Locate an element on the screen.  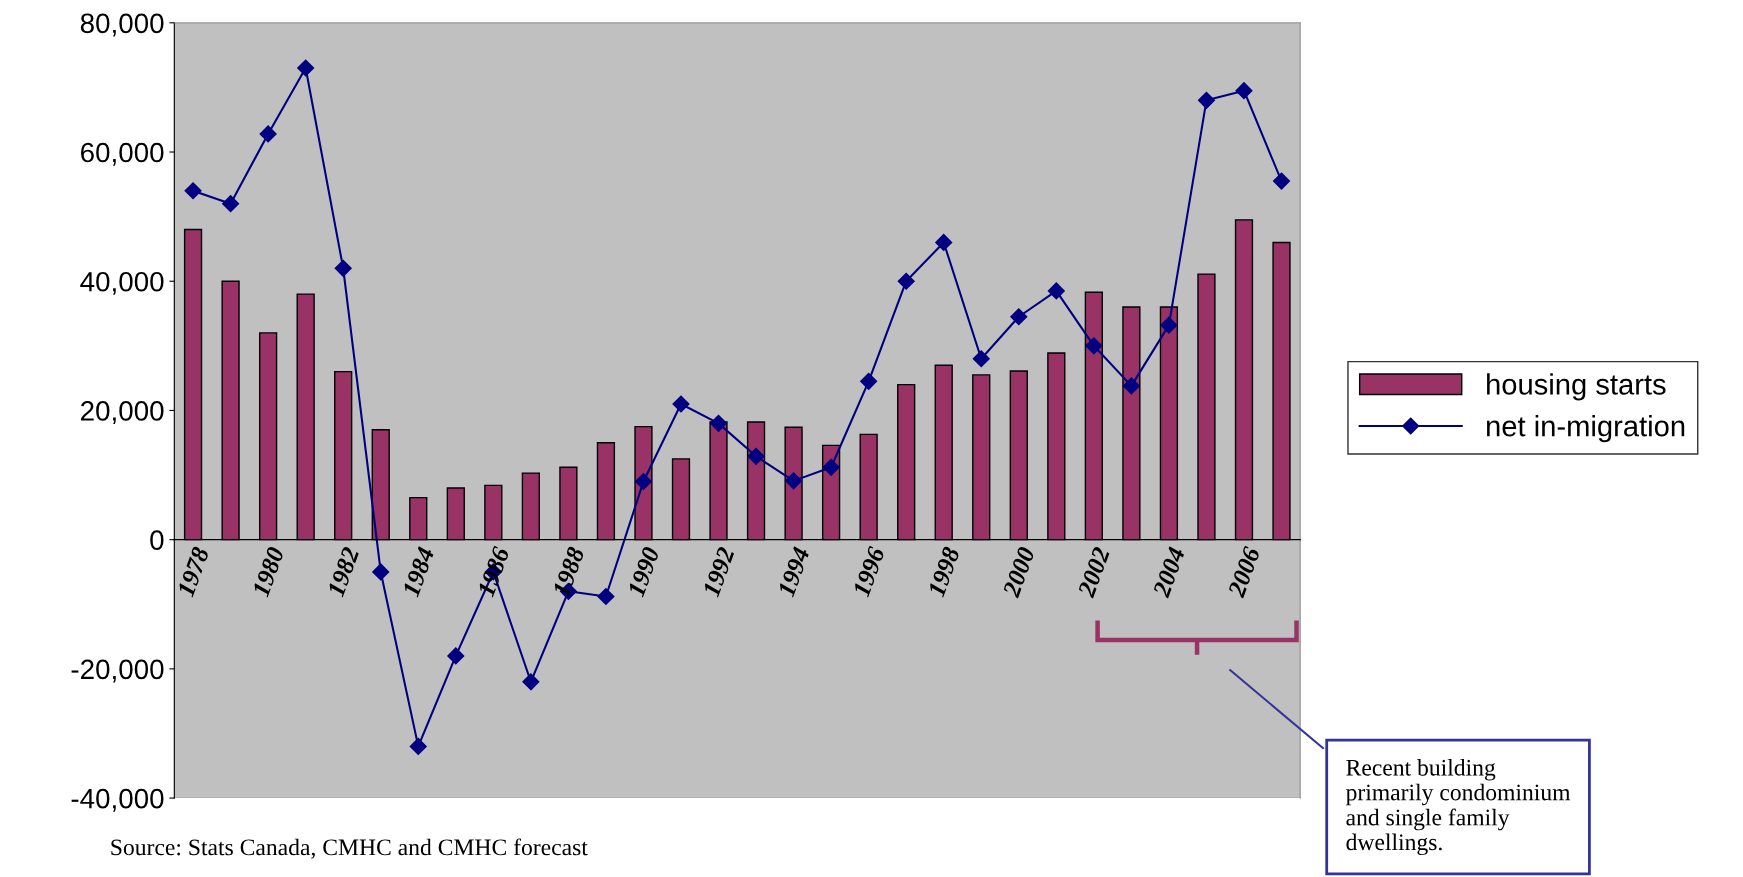
y-tick-label: 20,000 is located at coordinates (122, 413).